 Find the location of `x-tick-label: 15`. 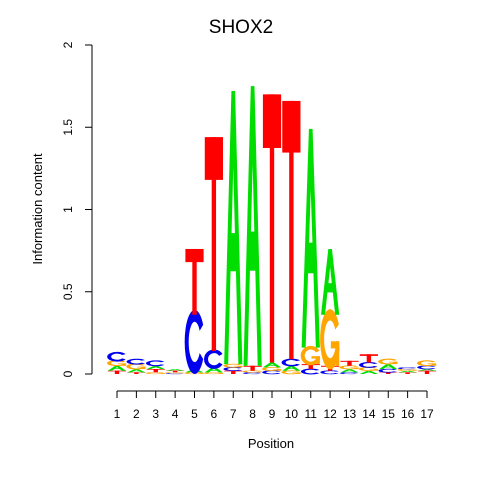

x-tick-label: 15 is located at coordinates (389, 414).